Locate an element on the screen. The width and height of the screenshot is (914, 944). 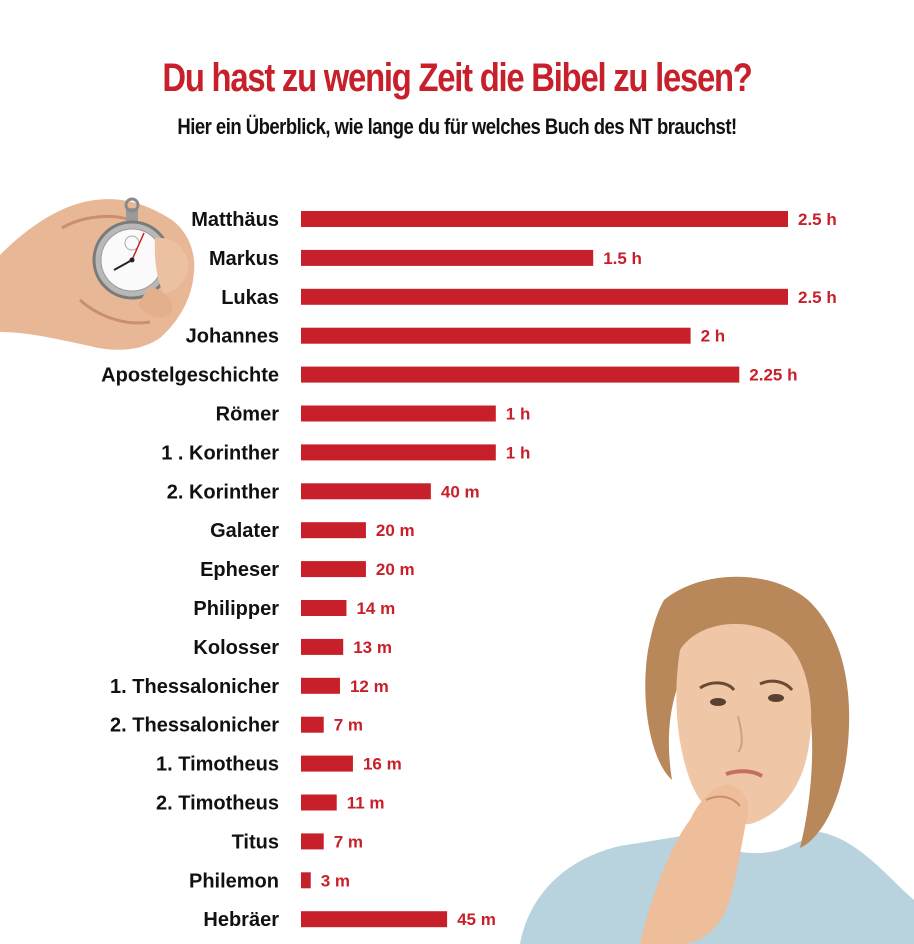
category-label-matthäus: Matthäus is located at coordinates (235, 220).